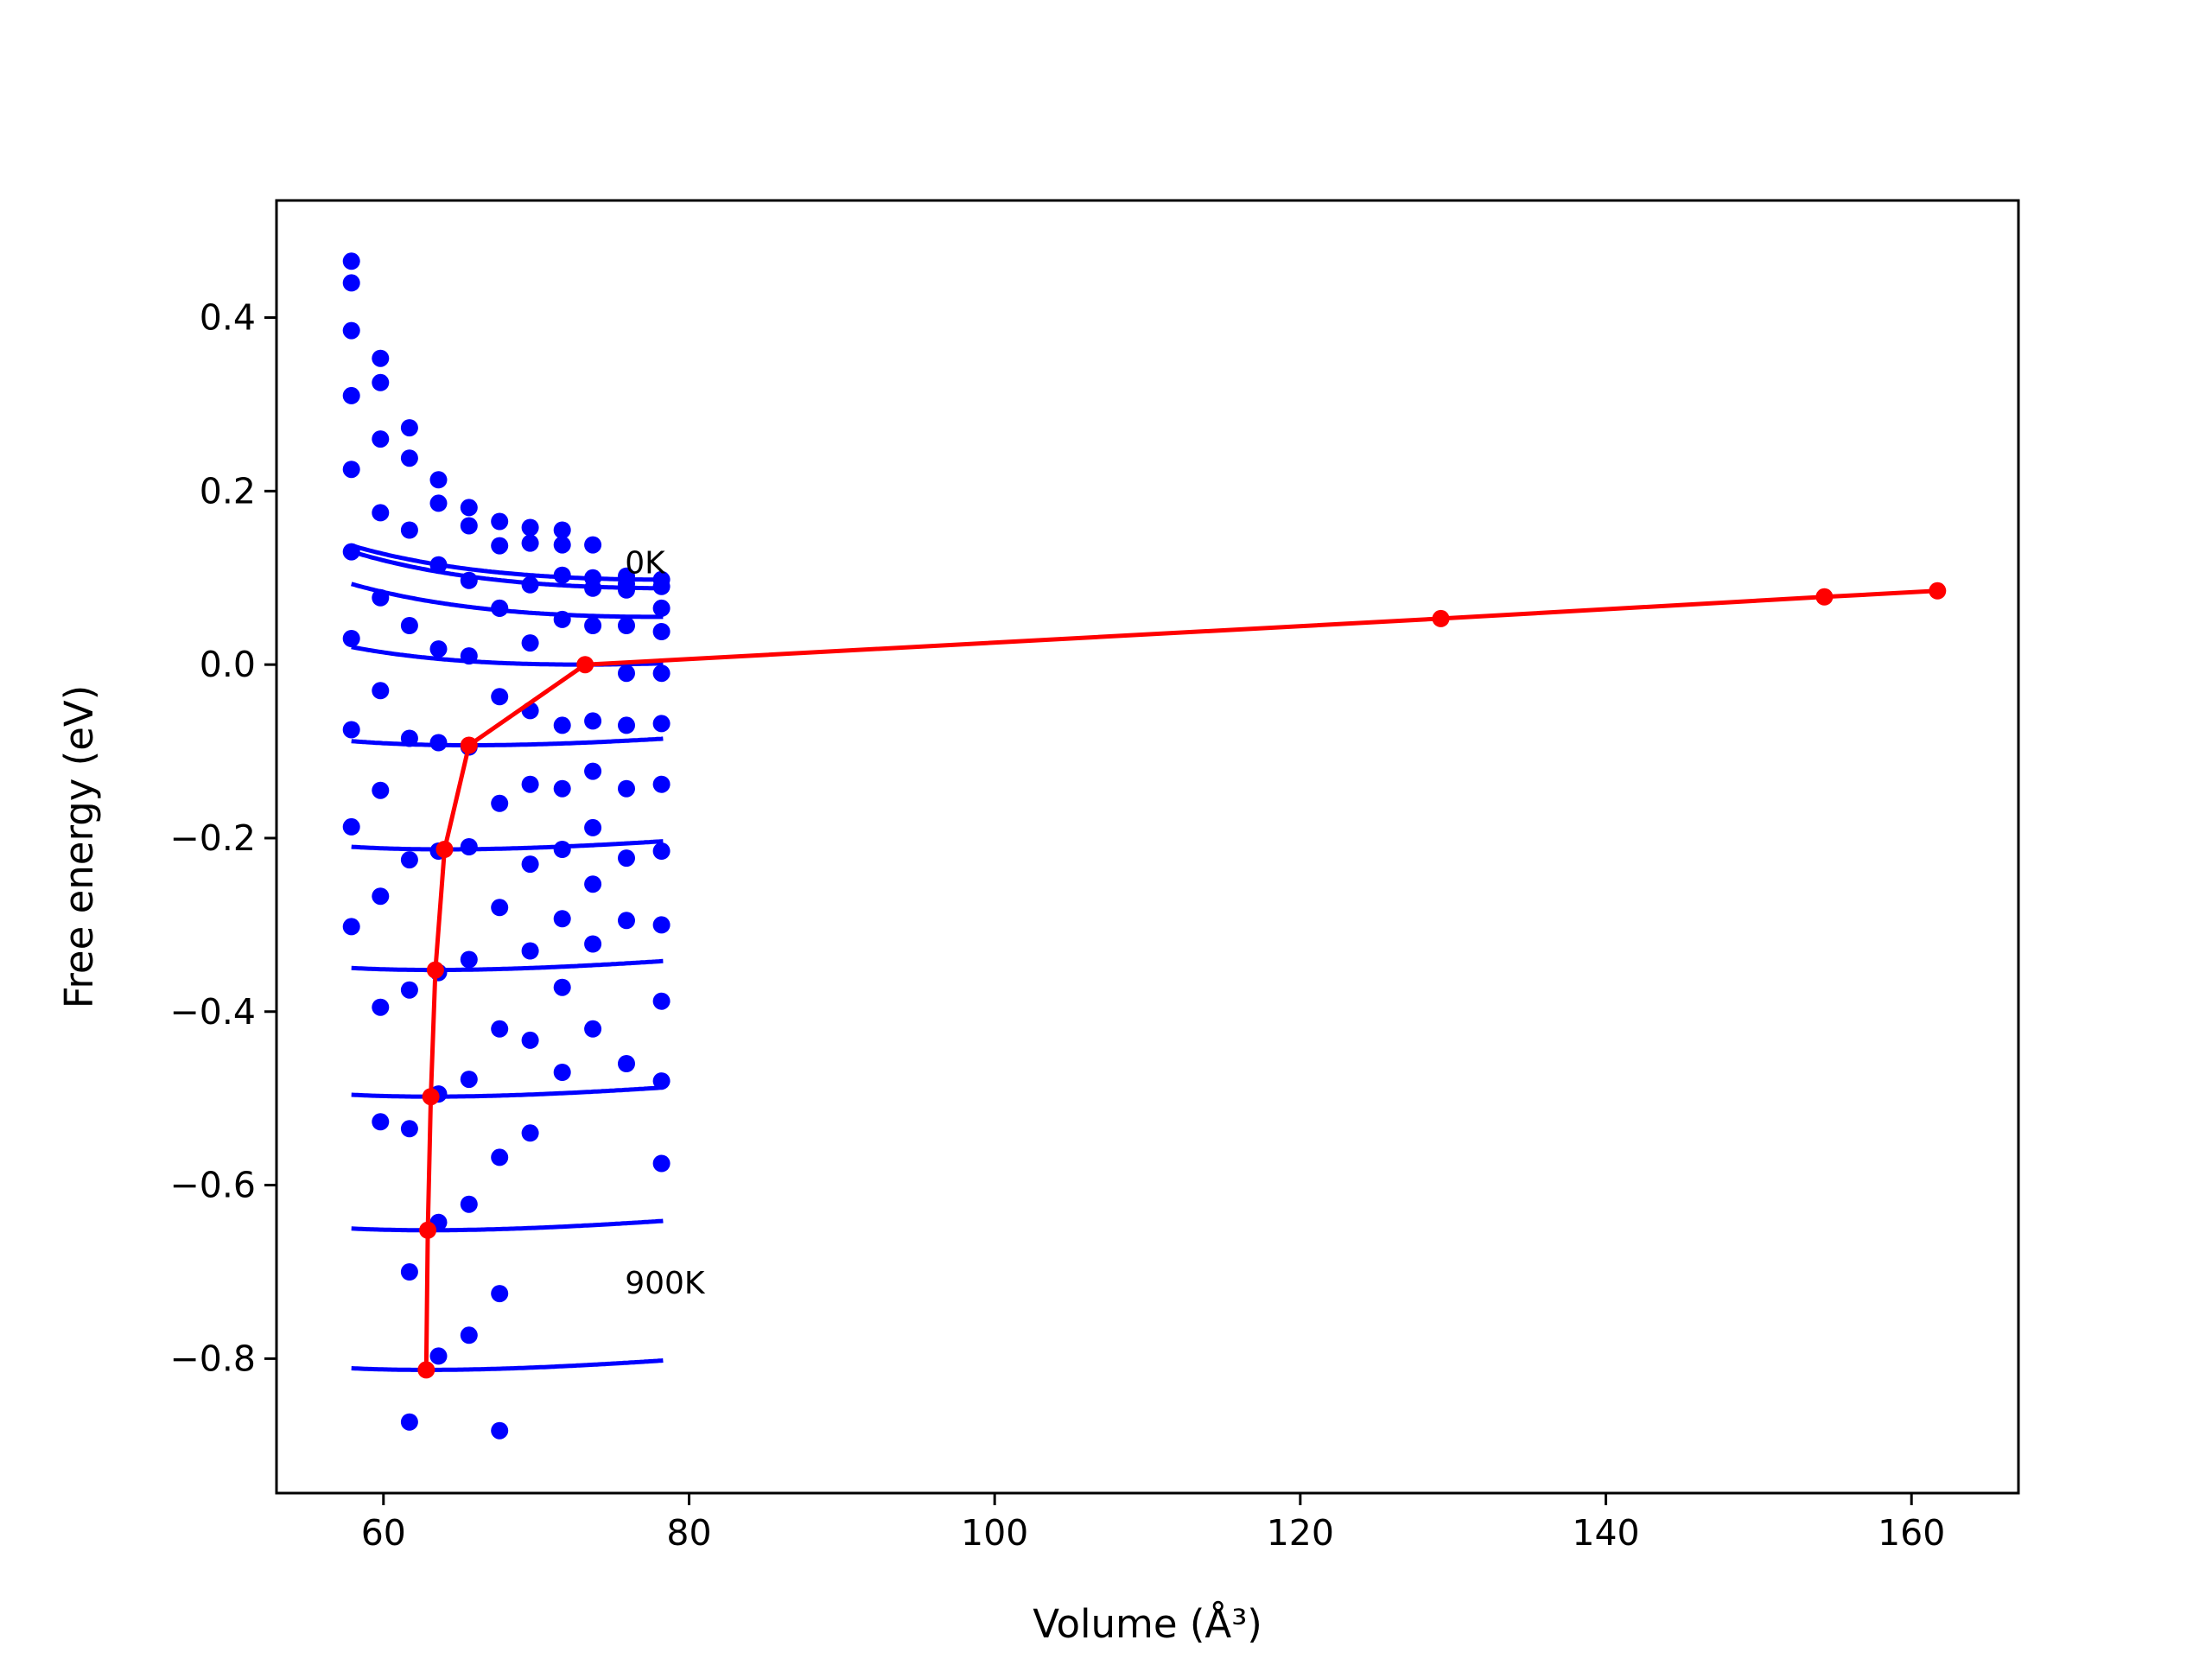  I want to click on x-tick-label-3: 120, so click(1300, 1533).